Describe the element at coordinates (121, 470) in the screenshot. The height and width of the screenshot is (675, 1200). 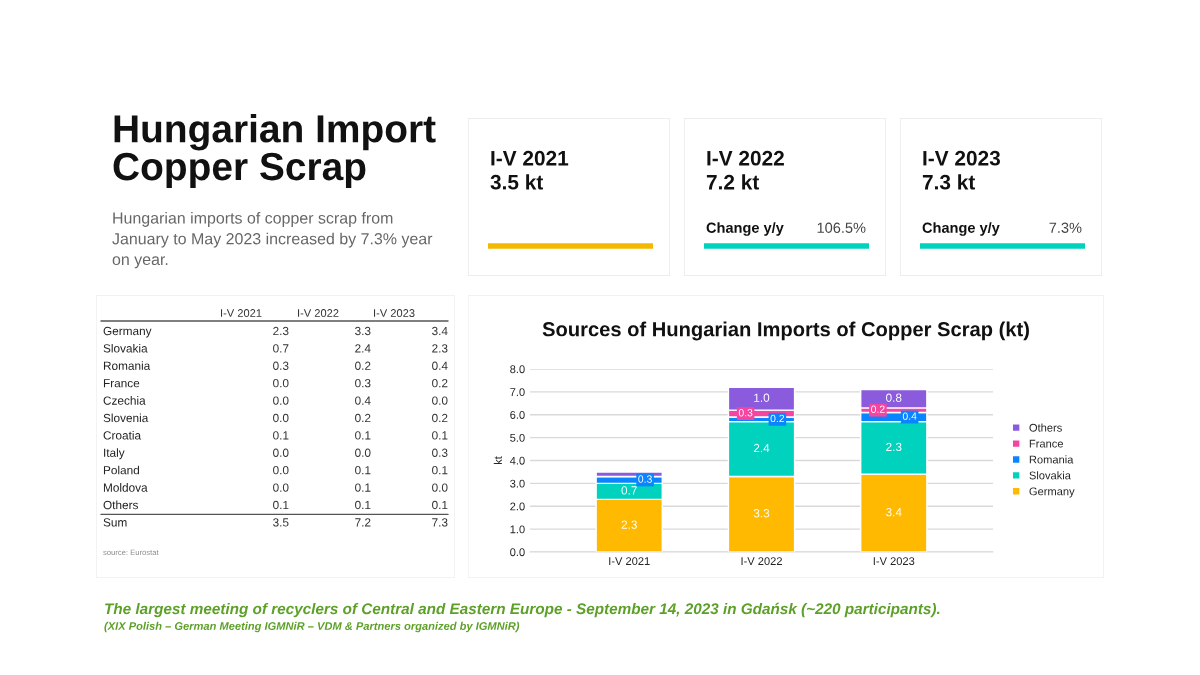
I see `category-label: Poland` at that location.